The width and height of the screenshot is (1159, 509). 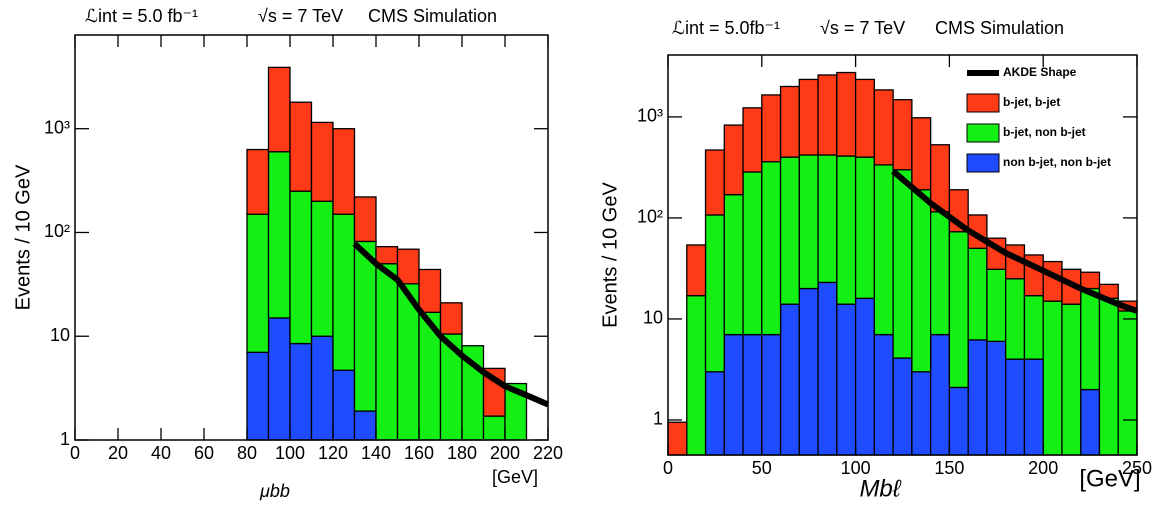 I want to click on y-tick-label: 1, so click(x=65, y=439).